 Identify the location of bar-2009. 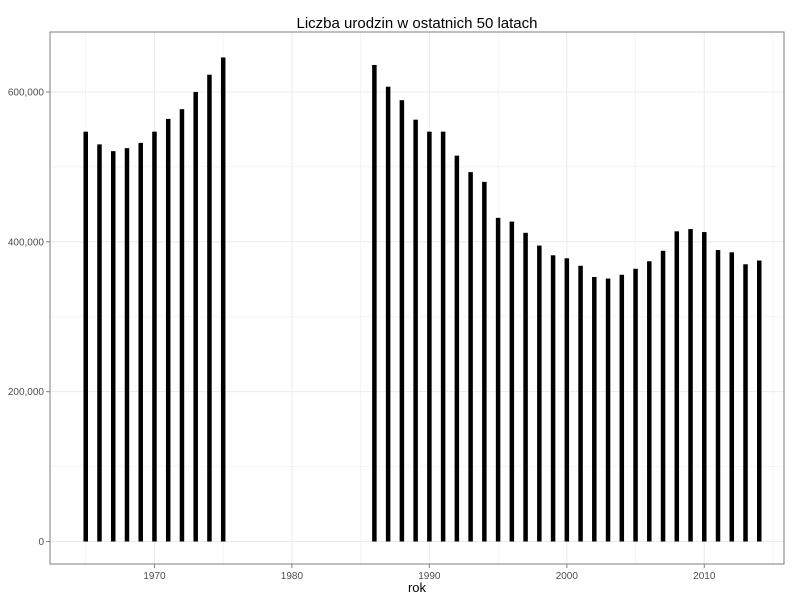
(690, 385).